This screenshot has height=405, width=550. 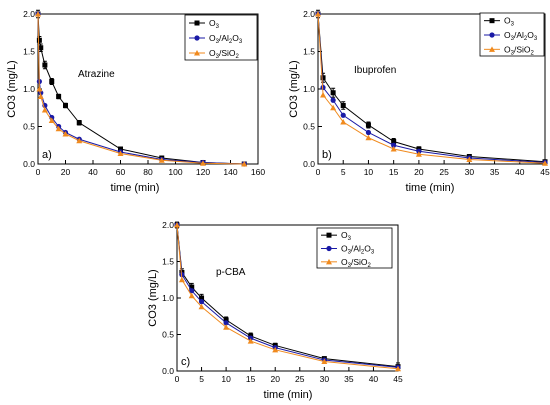 What do you see at coordinates (153, 297) in the screenshot?
I see `y-axis-label: CO3 (mg/L)` at bounding box center [153, 297].